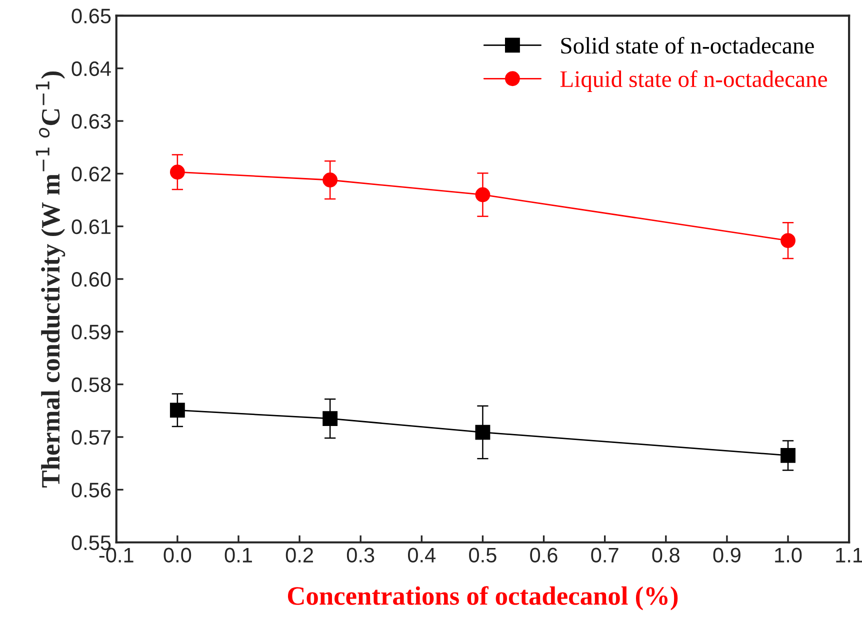 The image size is (862, 627). Describe the element at coordinates (788, 555) in the screenshot. I see `x-tick-label: 1.0` at that location.